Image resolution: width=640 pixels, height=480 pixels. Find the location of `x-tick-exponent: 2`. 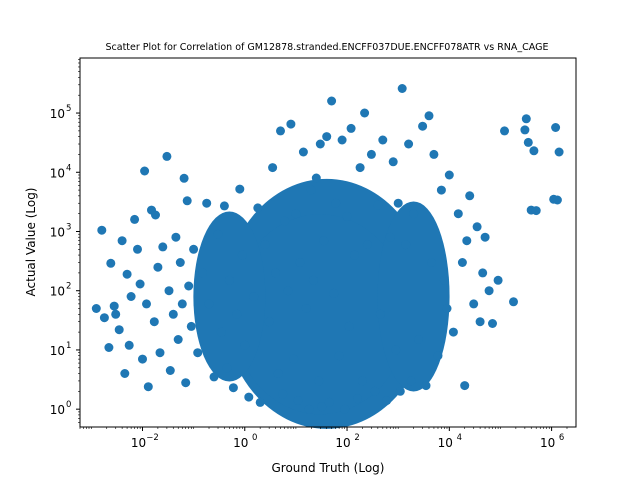

x-tick-exponent: 2 is located at coordinates (356, 438).